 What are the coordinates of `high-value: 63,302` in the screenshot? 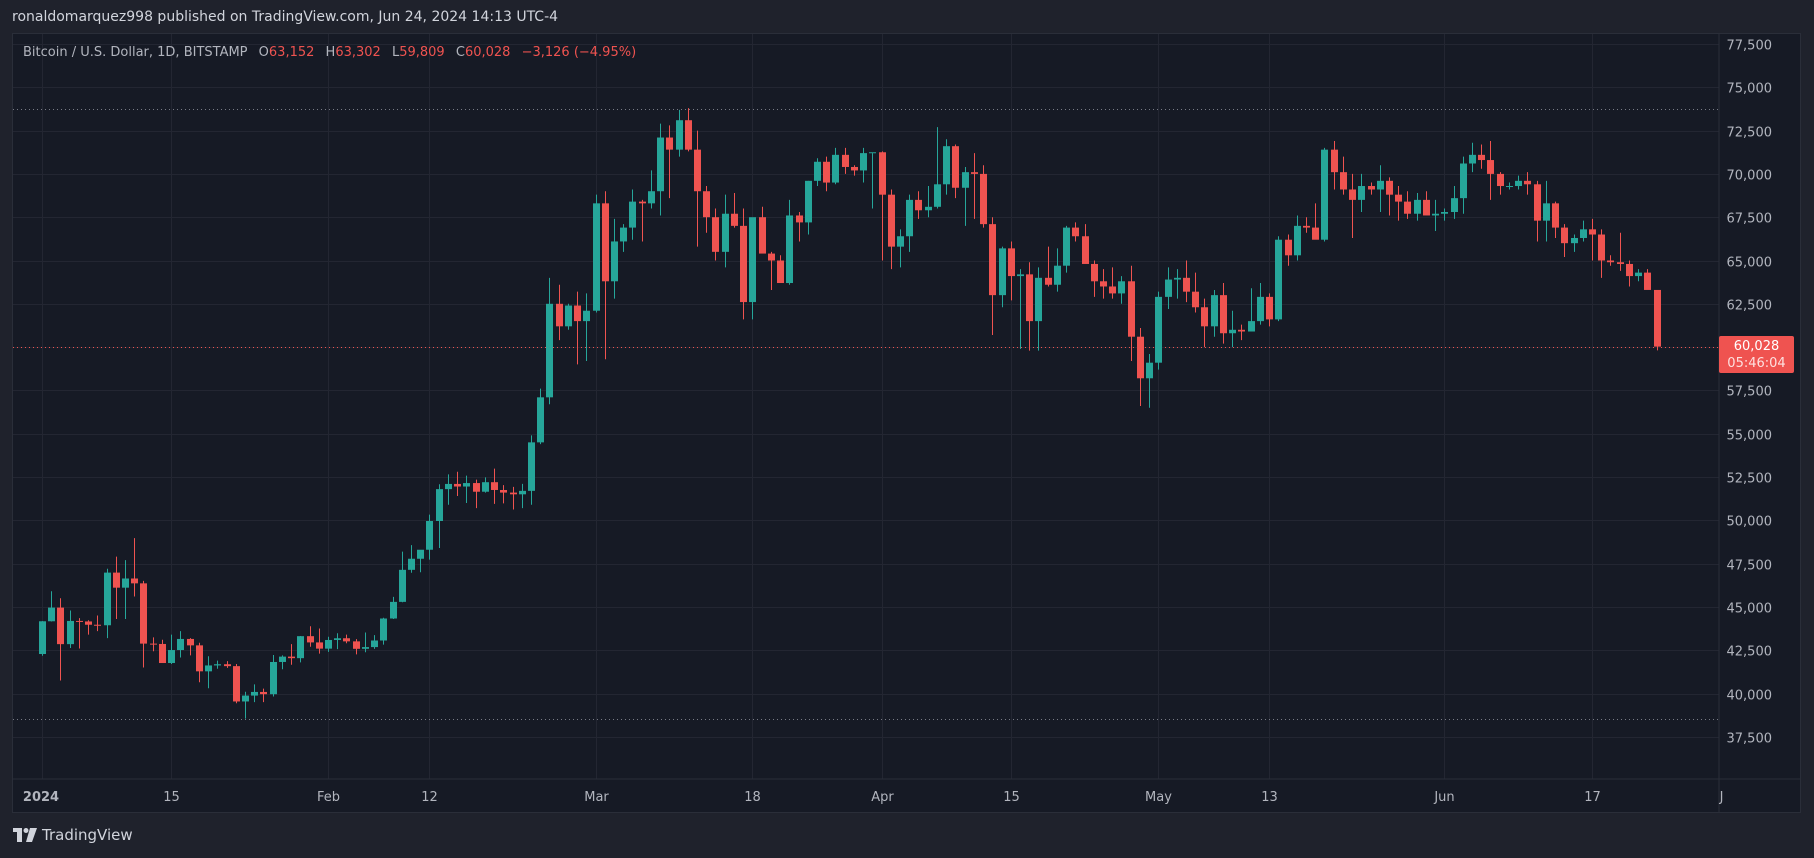 It's located at (358, 52).